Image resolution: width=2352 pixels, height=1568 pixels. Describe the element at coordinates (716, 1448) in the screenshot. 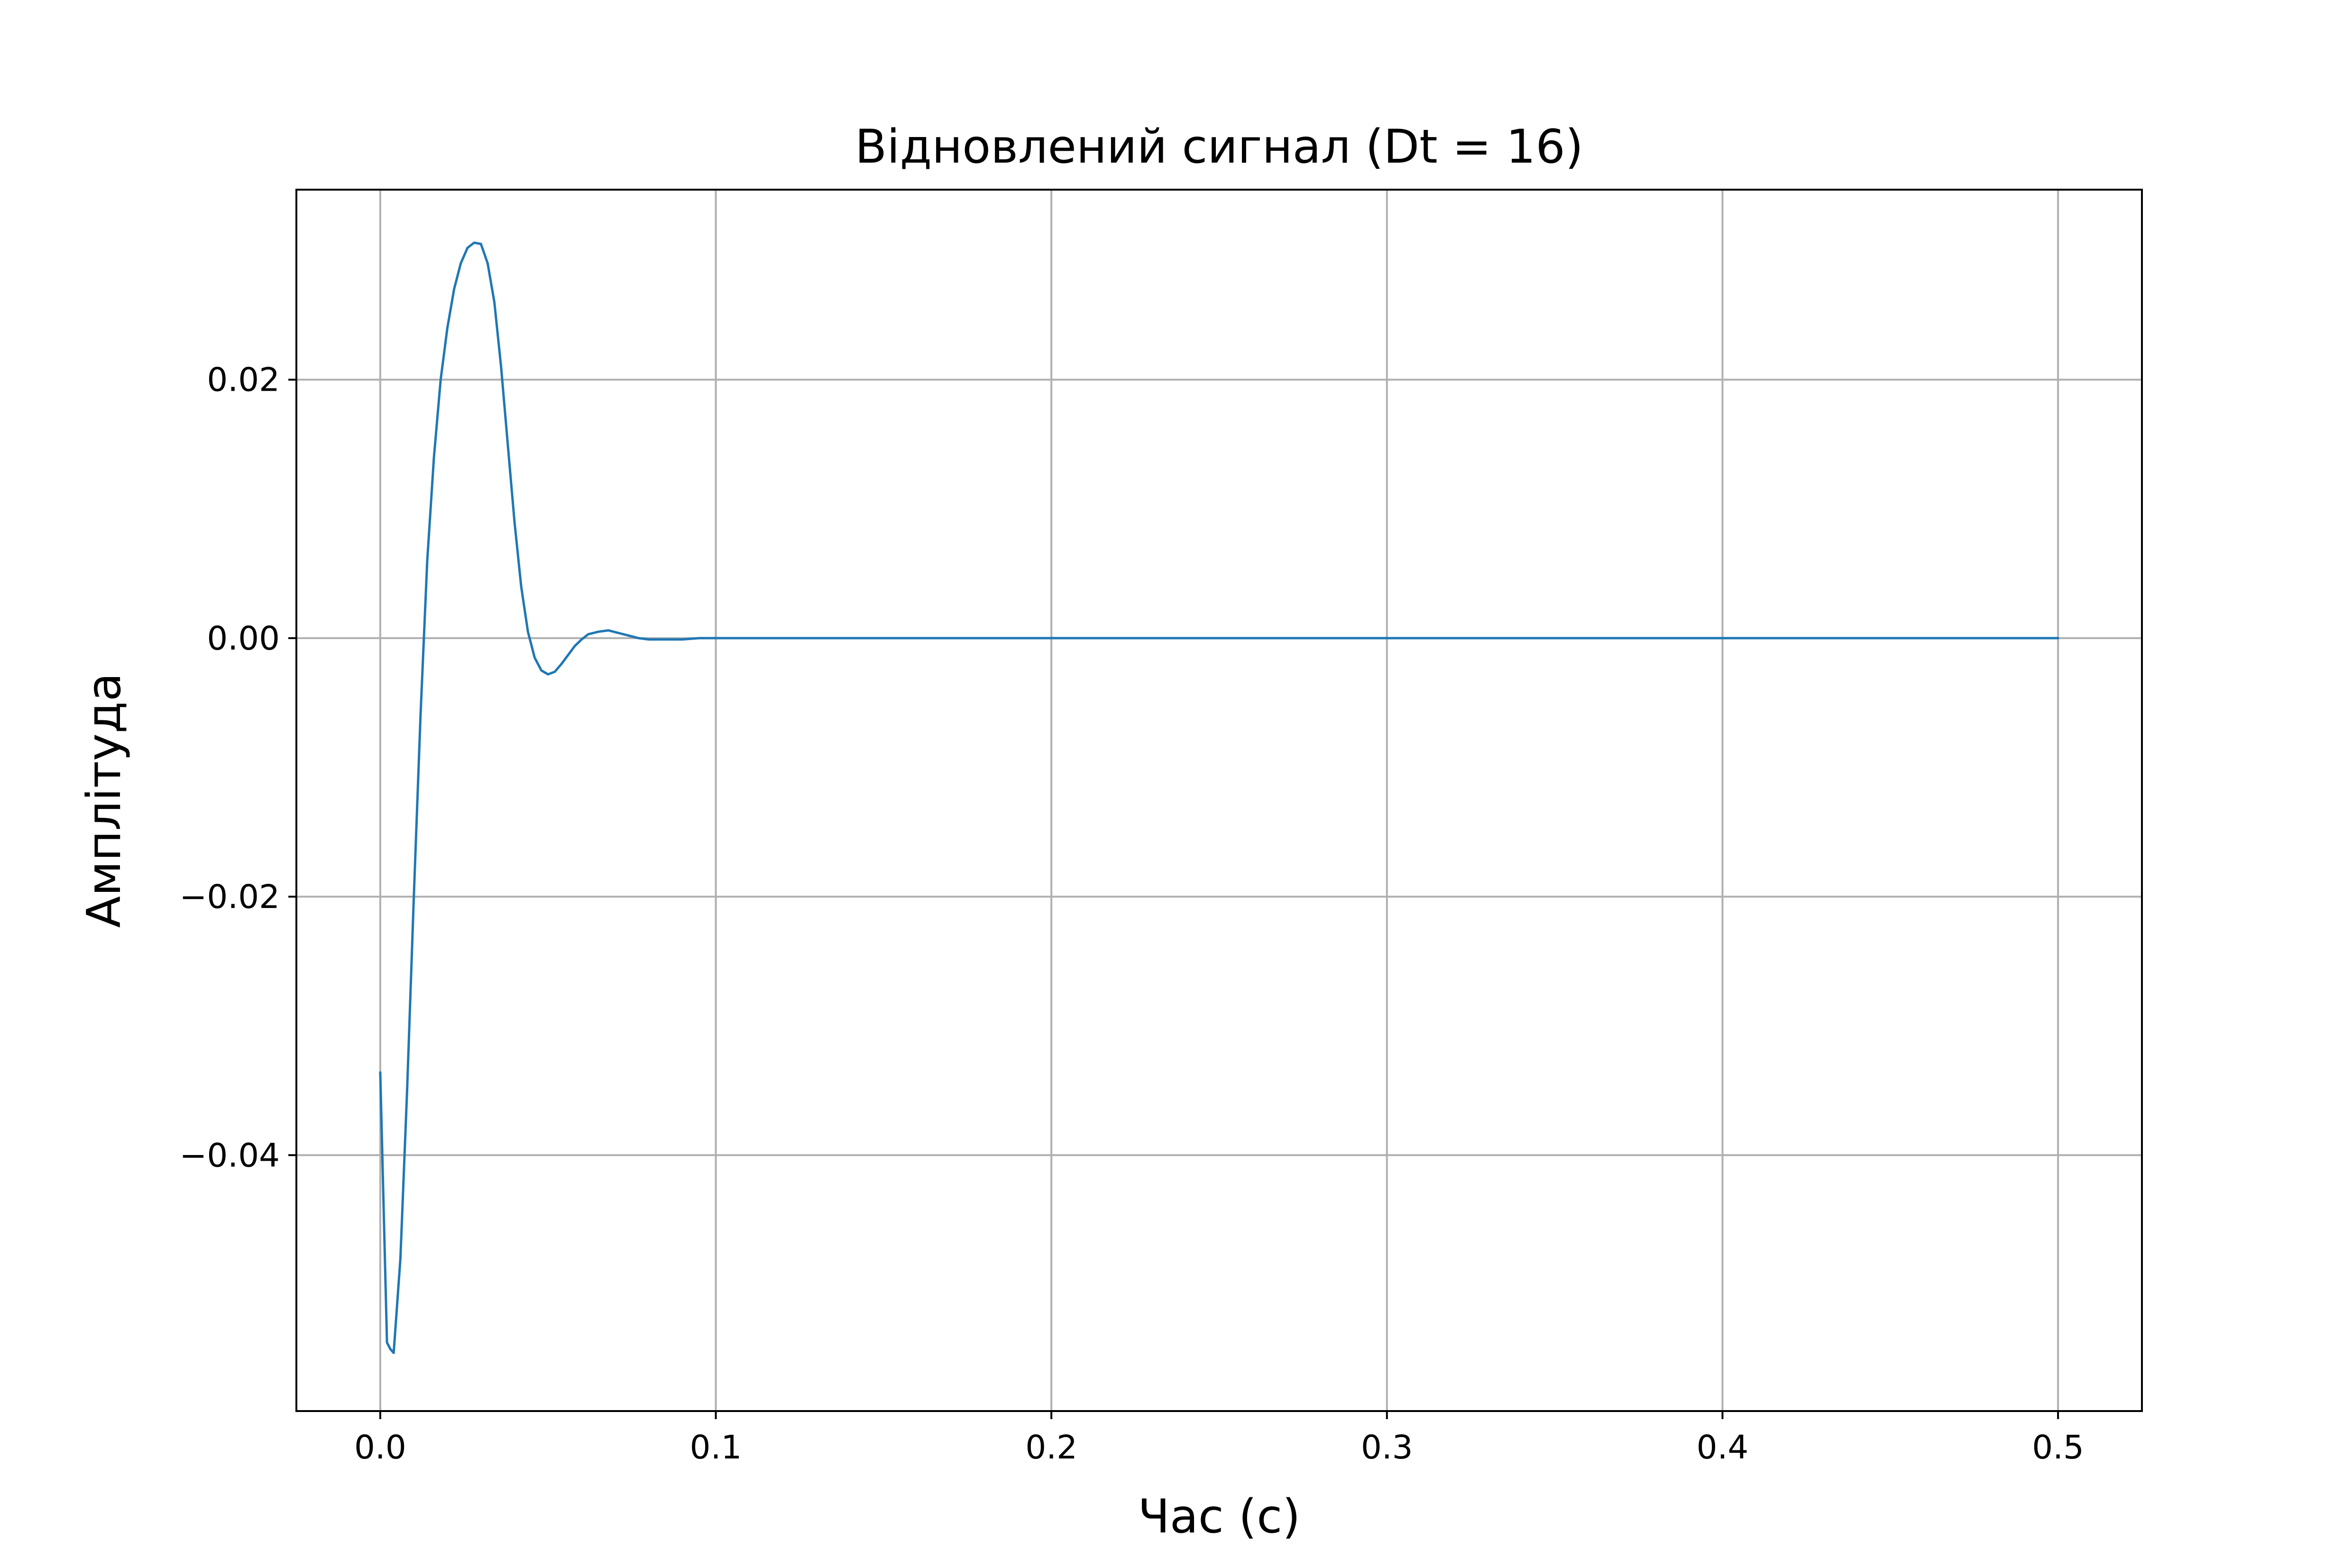

I see `x-tick-label: 0.1` at that location.